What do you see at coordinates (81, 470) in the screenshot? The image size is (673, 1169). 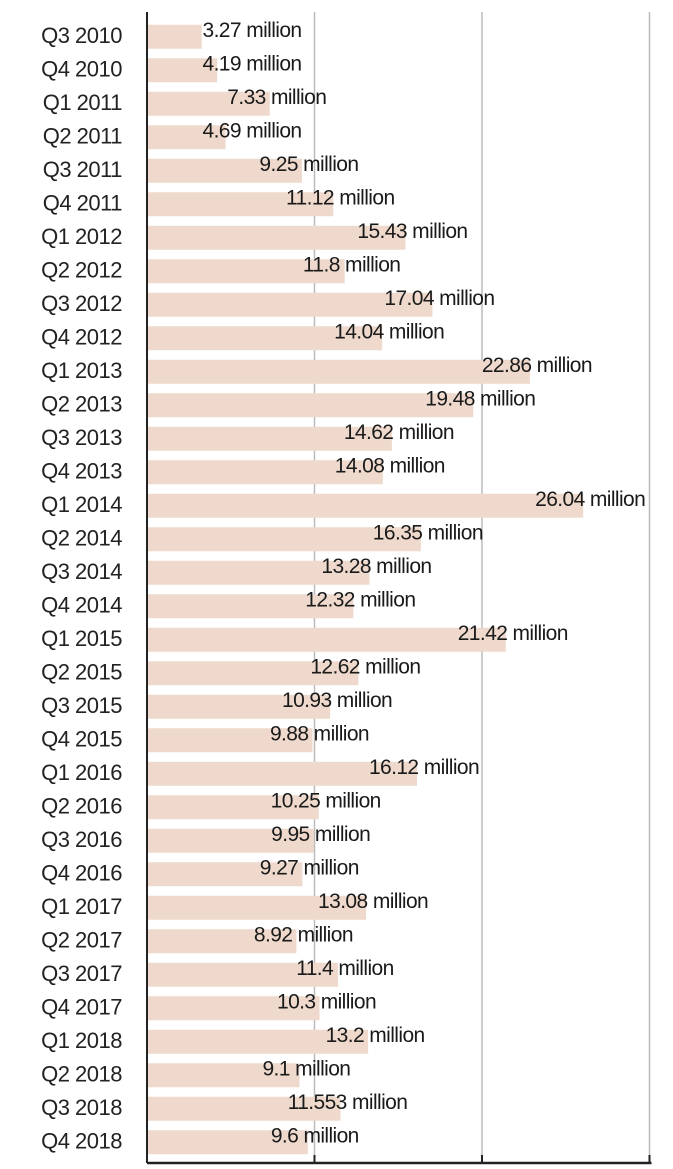 I see `category-label: Q4 2013` at bounding box center [81, 470].